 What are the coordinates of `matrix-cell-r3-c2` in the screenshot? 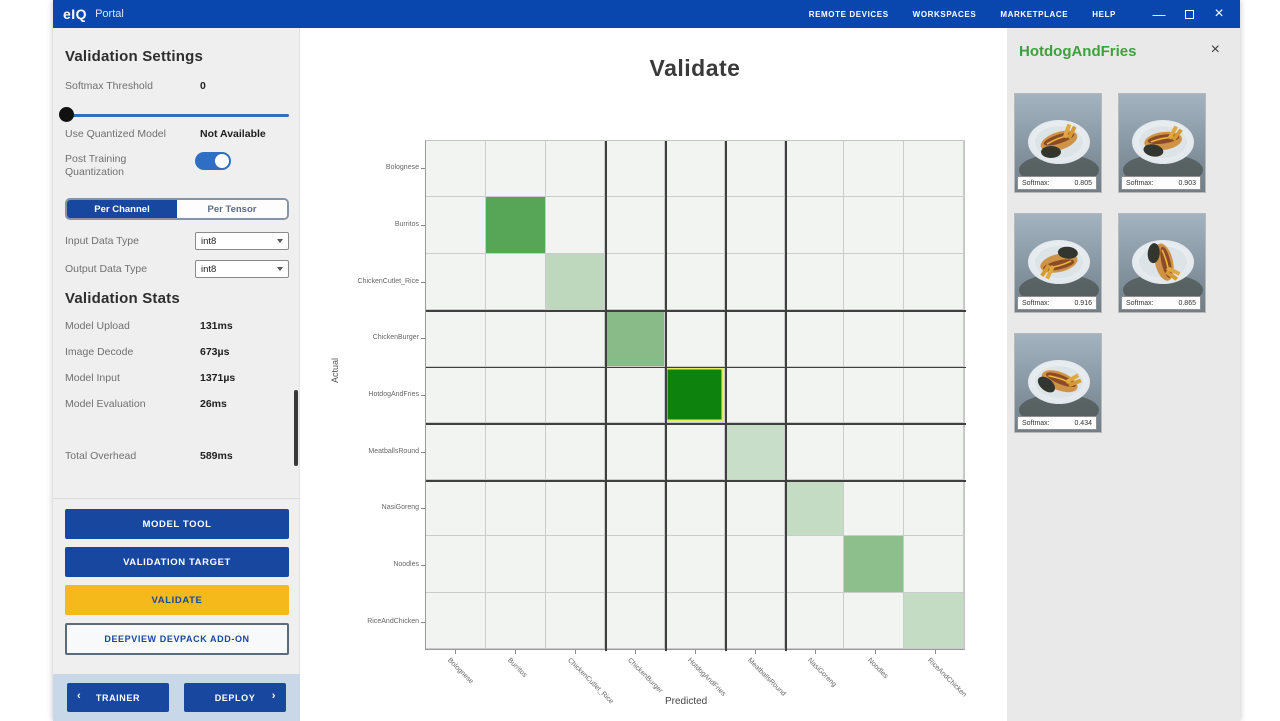 It's located at (575, 338).